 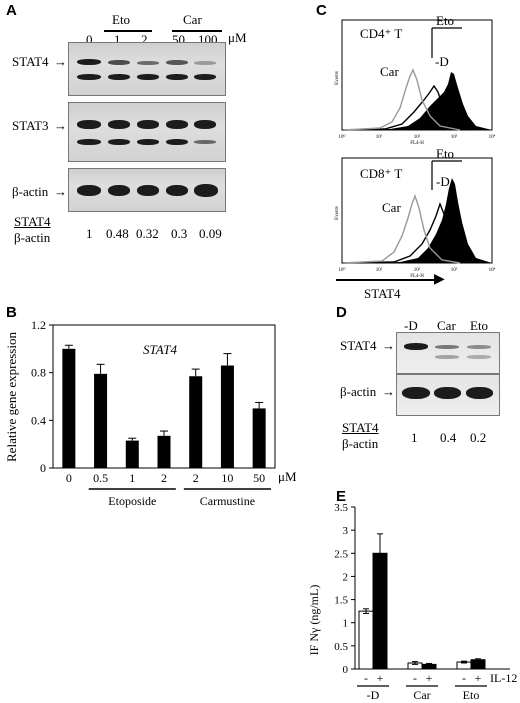 What do you see at coordinates (11, 397) in the screenshot?
I see `chart-b-ylabel: Relative gene expression` at bounding box center [11, 397].